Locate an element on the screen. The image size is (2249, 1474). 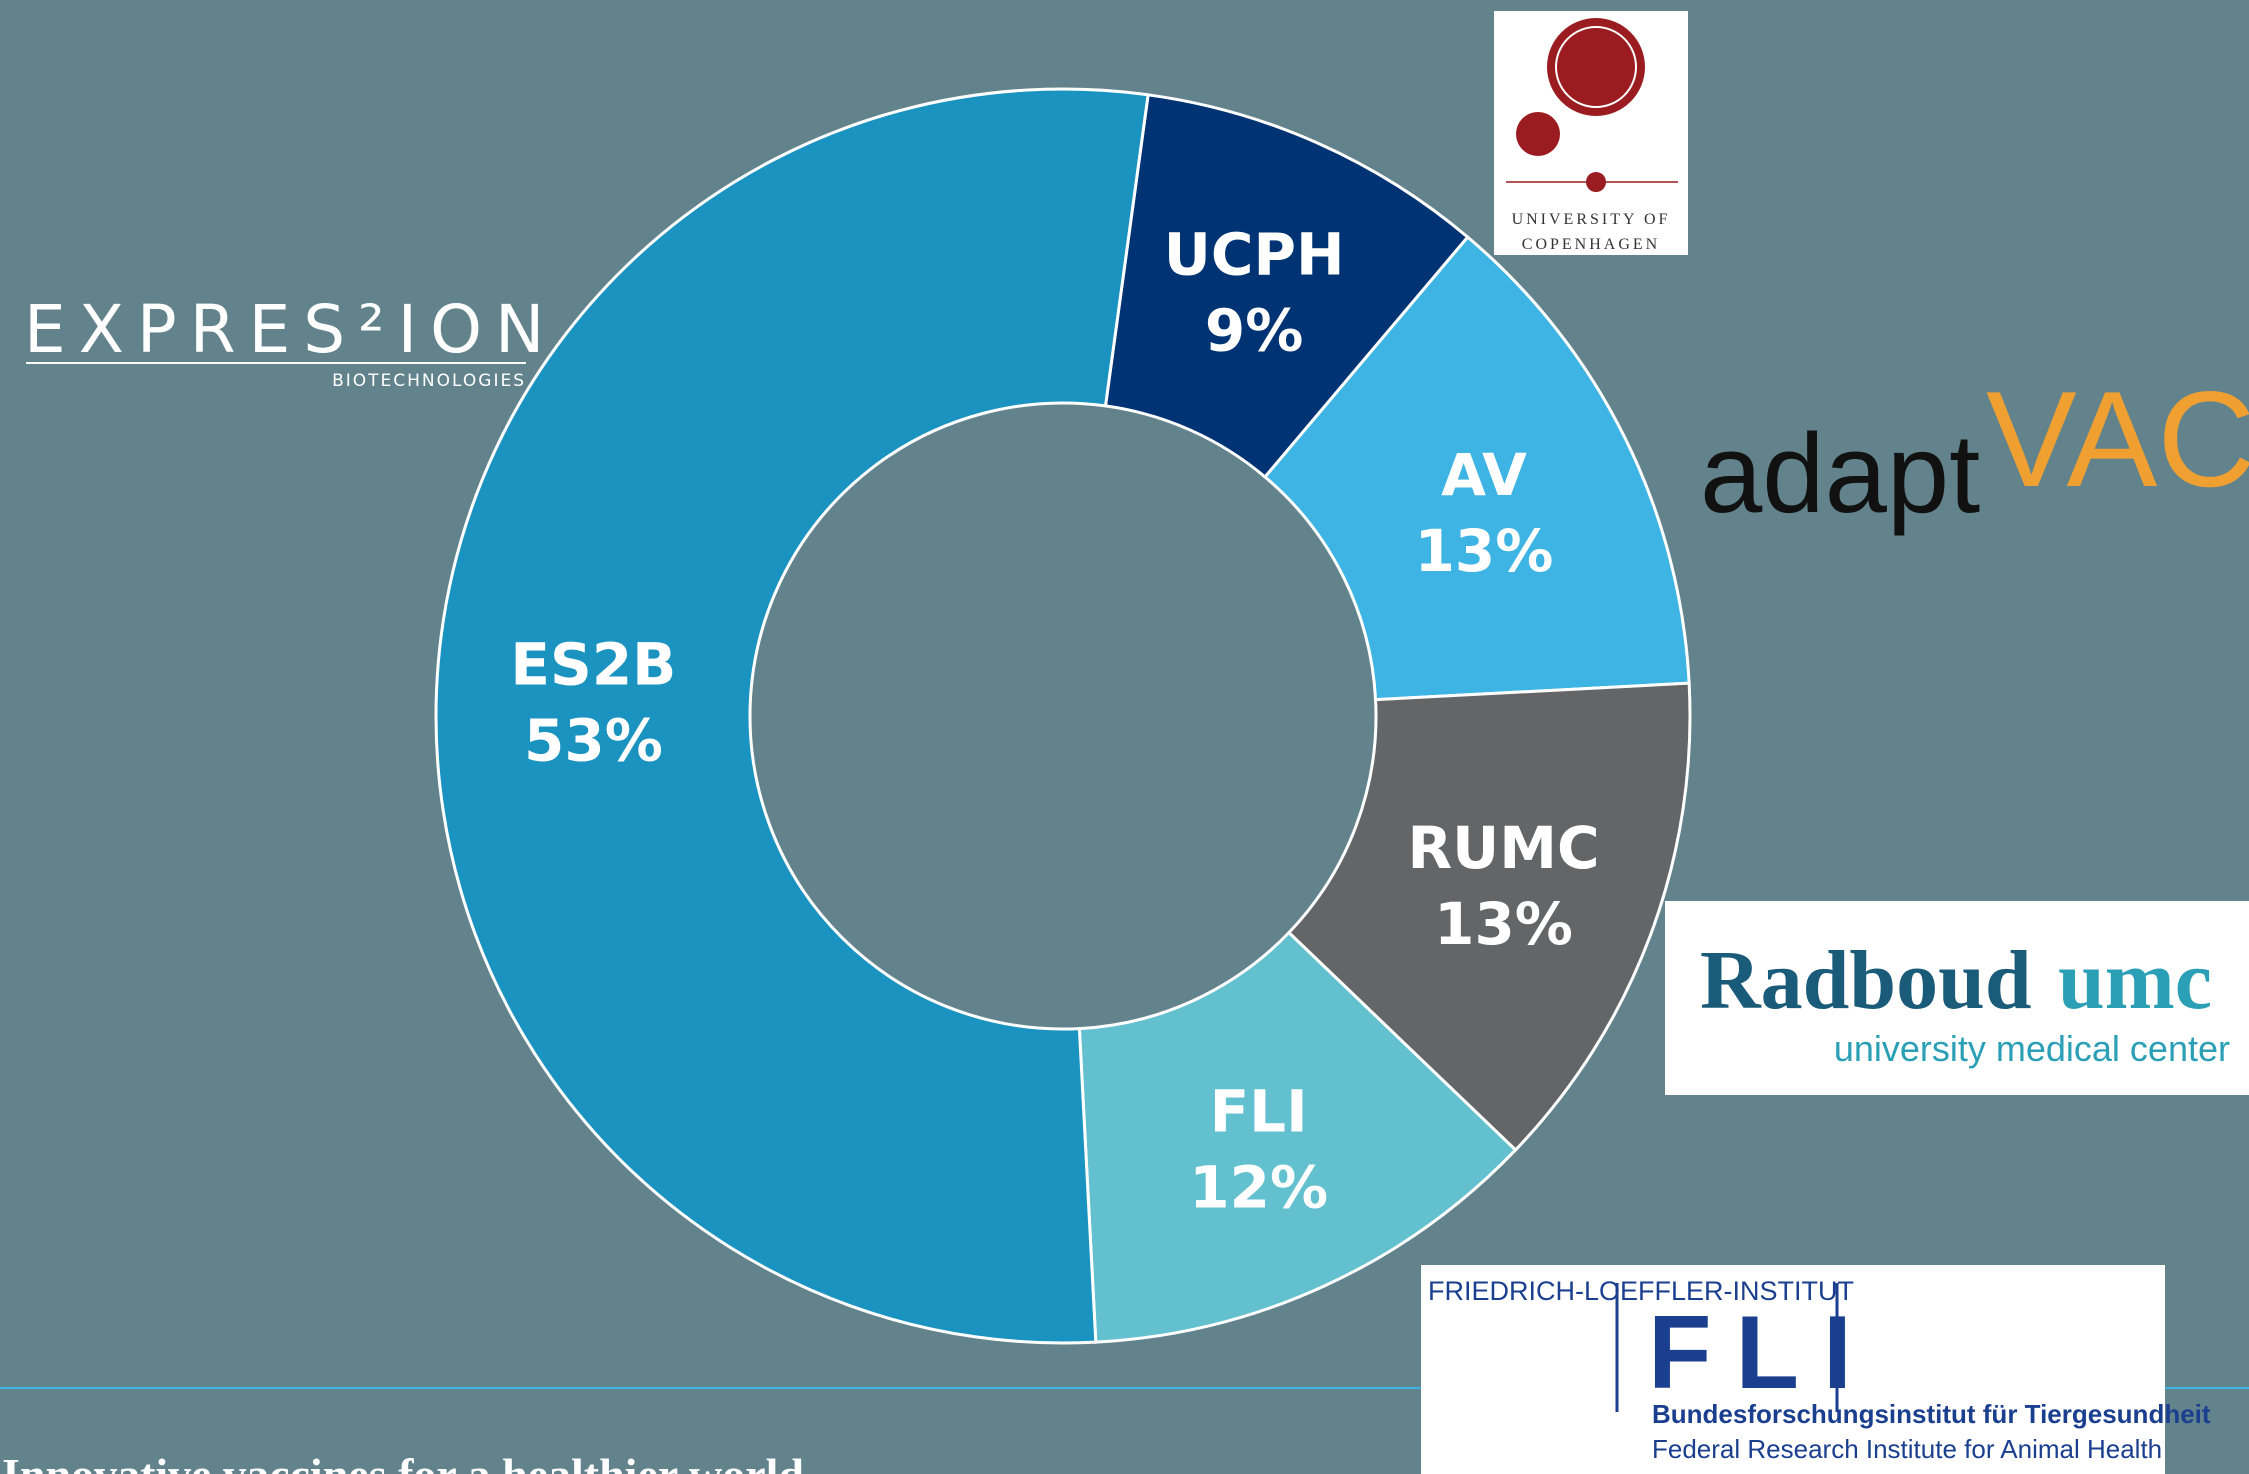
radboud-logo: umc is located at coordinates (2135, 980).